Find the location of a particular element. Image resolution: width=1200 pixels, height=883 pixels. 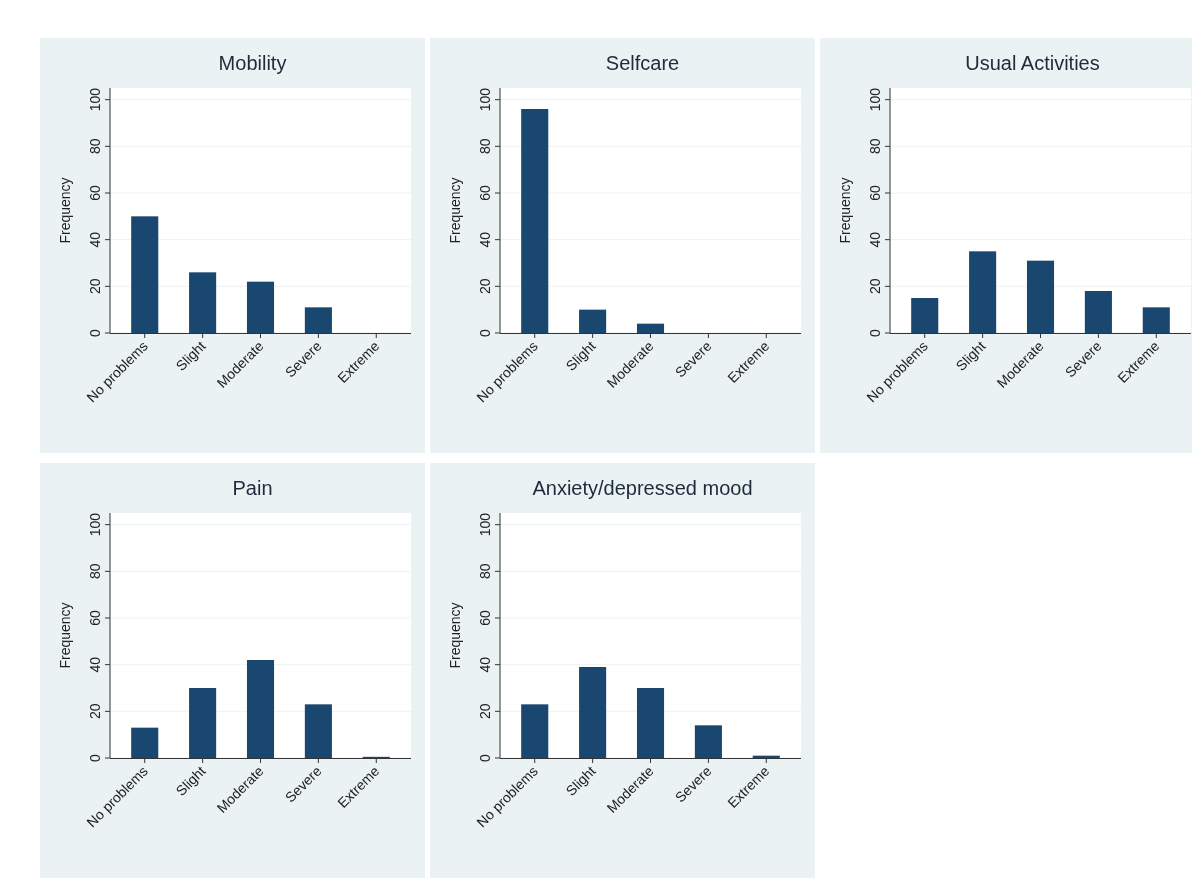

chart-title: Pain is located at coordinates (252, 488).